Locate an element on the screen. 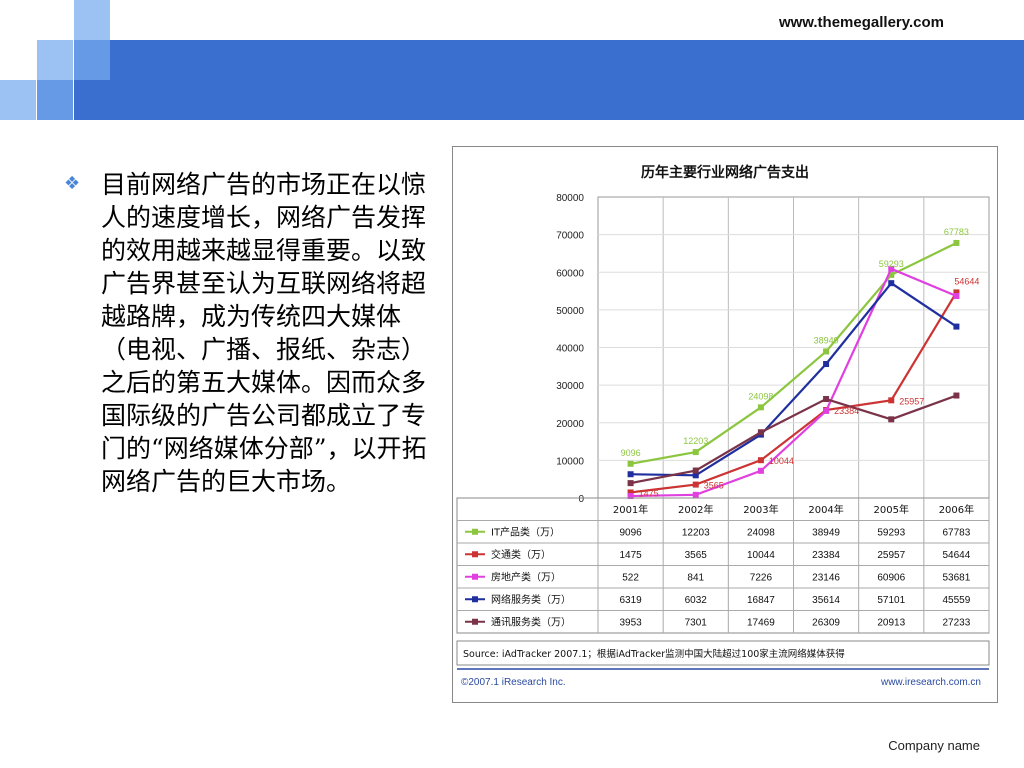 The width and height of the screenshot is (1024, 768). y-tick-label: 60000 is located at coordinates (570, 273).